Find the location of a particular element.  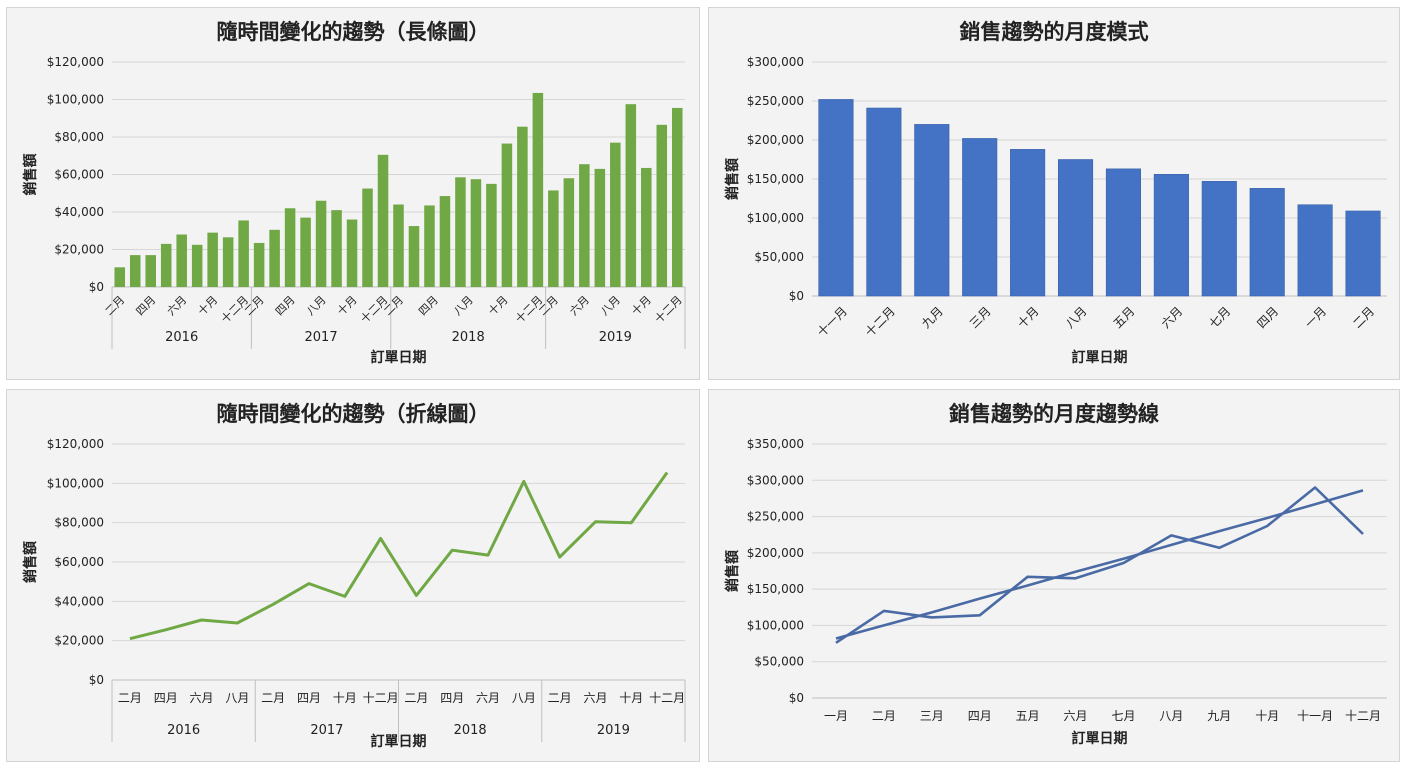

y-tick-label: $200,000 is located at coordinates (775, 553).